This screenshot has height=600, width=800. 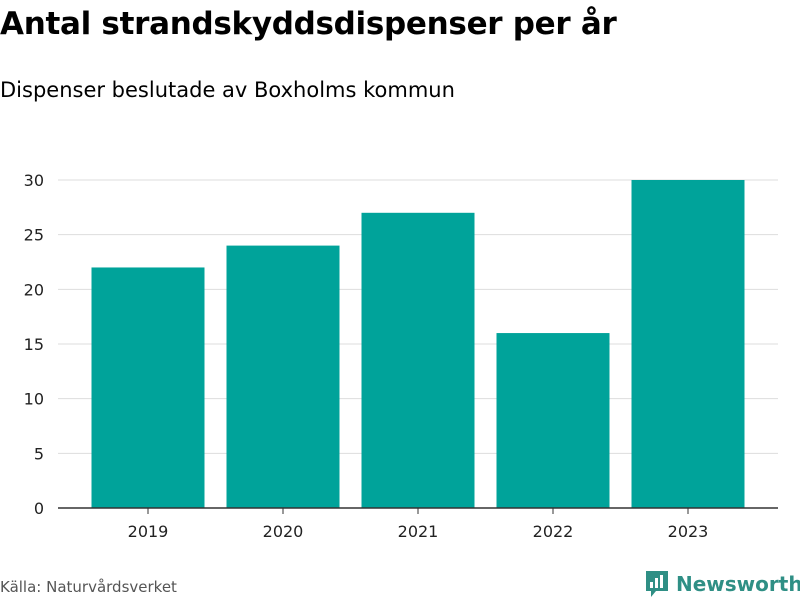 I want to click on bar-2022, so click(x=553, y=420).